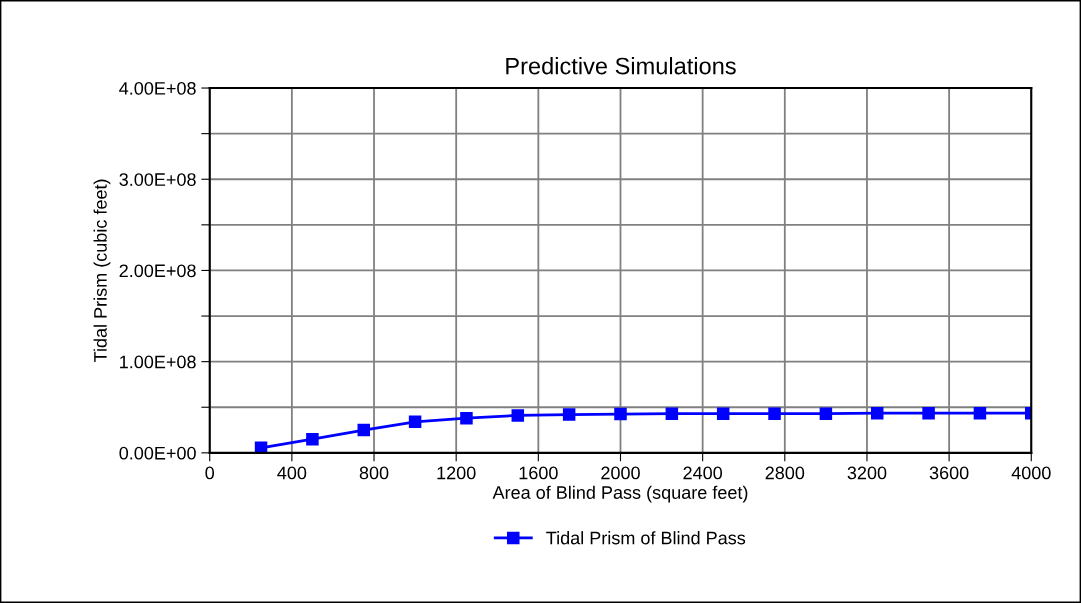 Image resolution: width=1081 pixels, height=603 pixels. I want to click on legend-label: Tidal Prism of Blind Pass, so click(646, 538).